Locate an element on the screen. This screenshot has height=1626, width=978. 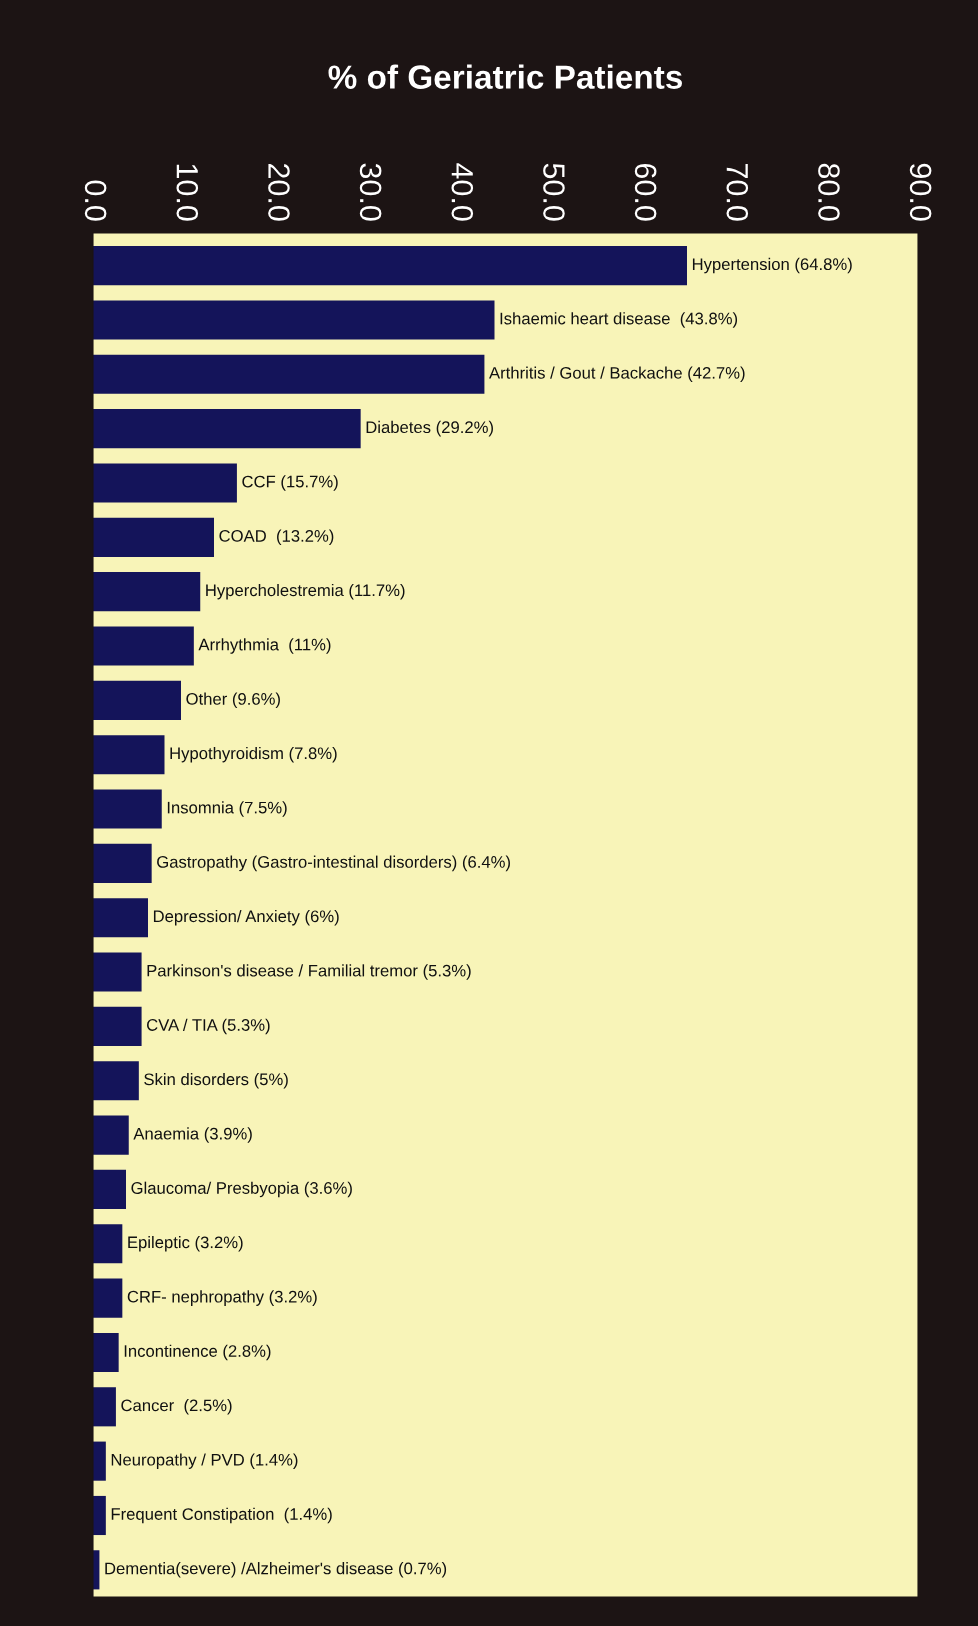
x-tick-label: 50.0 is located at coordinates (554, 192).